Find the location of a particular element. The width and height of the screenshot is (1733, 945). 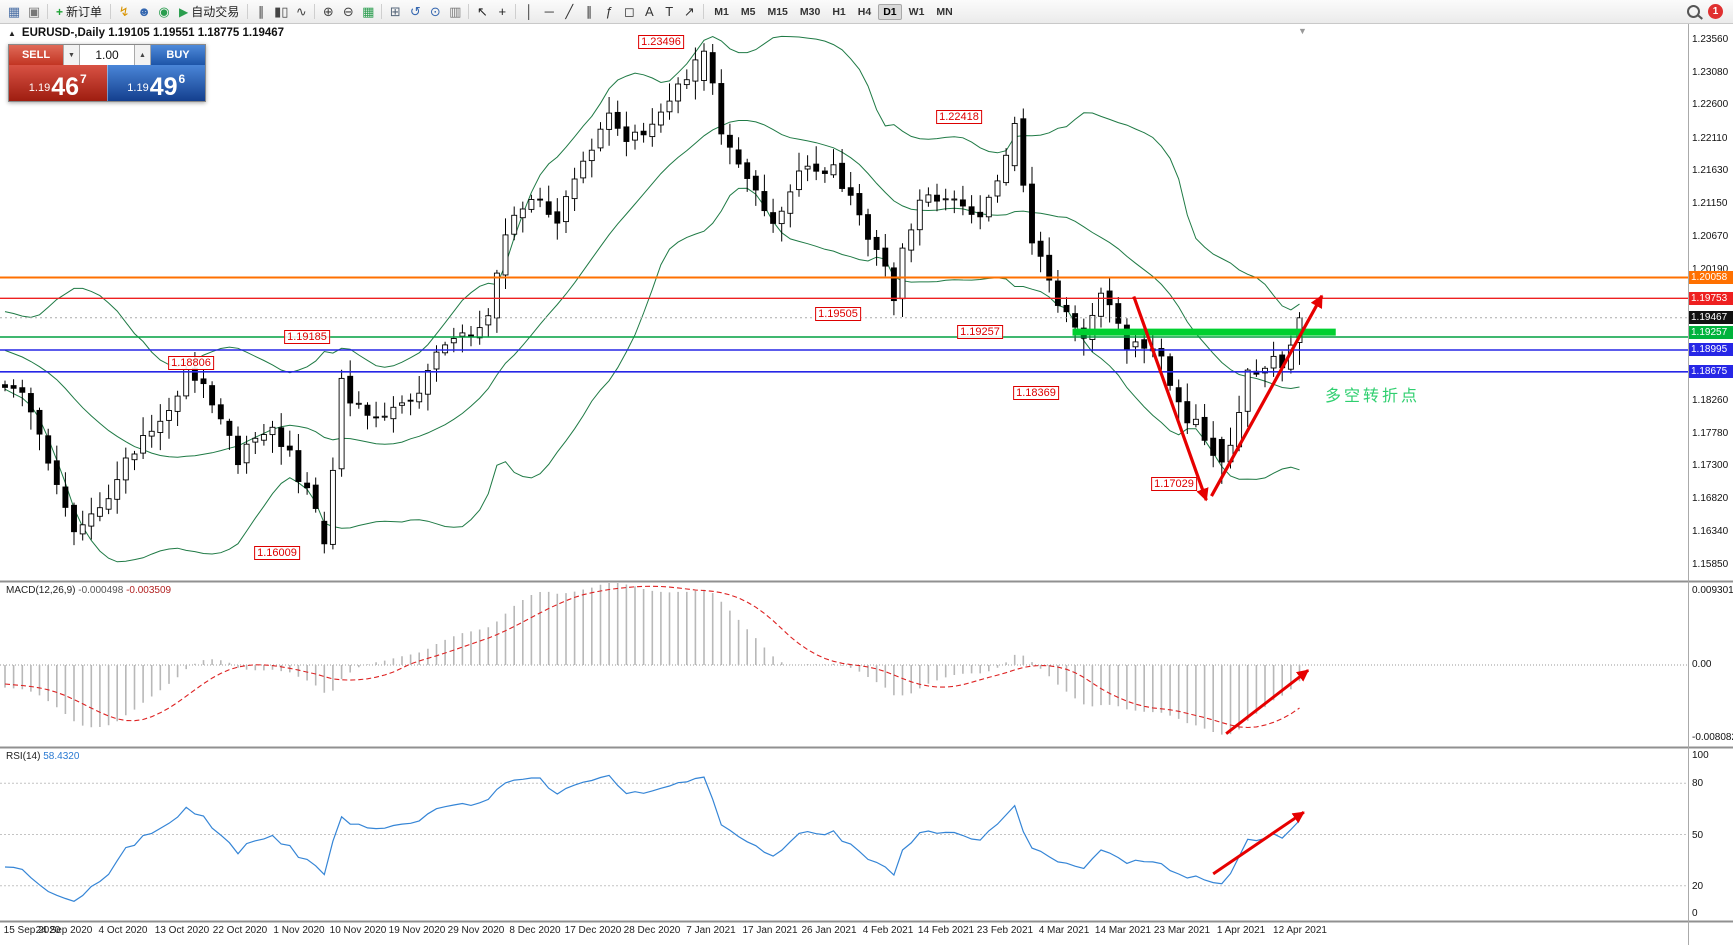

date-axis-label: 26 Jan 2021 is located at coordinates (829, 930).